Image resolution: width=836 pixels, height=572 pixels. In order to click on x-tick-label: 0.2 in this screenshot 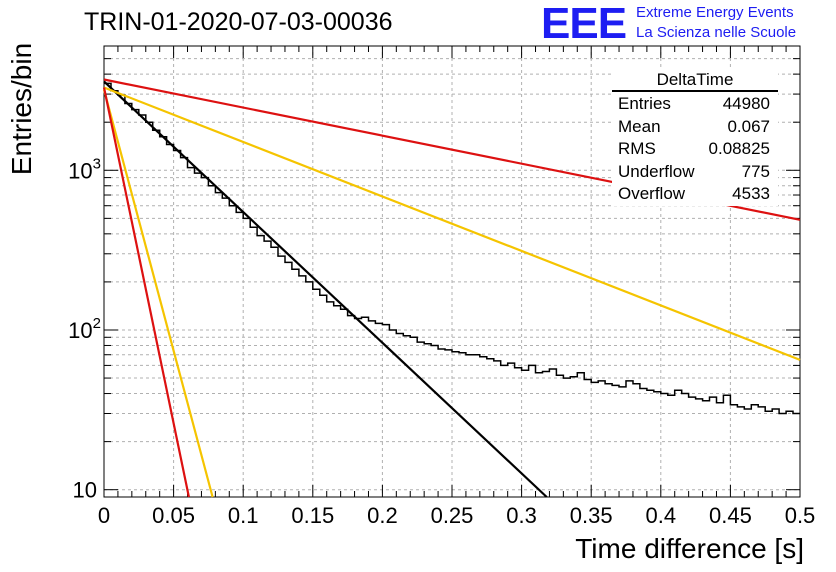, I will do `click(382, 515)`.